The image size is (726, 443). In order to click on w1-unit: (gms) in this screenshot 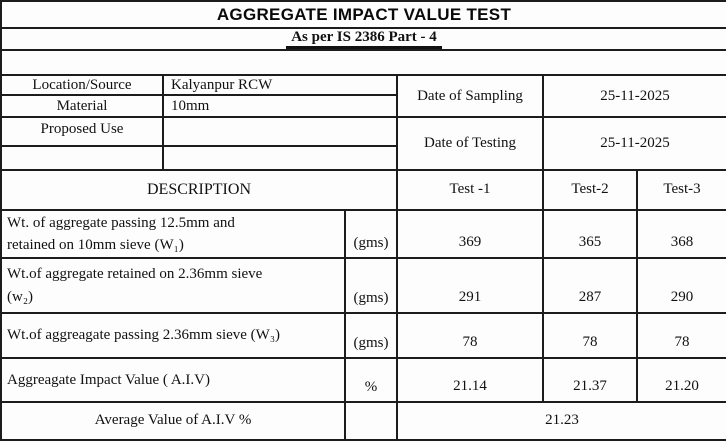, I will do `click(371, 234)`.